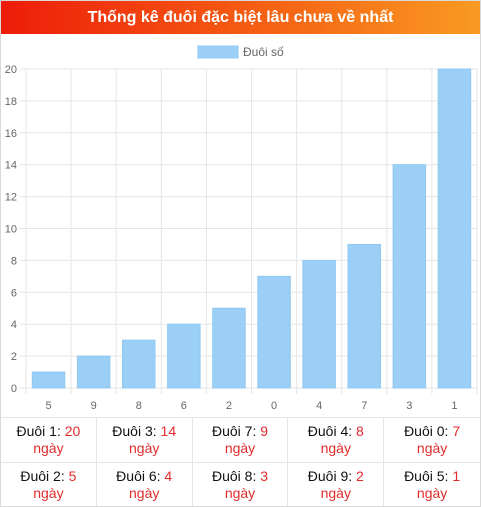 The image size is (481, 507). I want to click on x-tick-label: 4, so click(319, 406).